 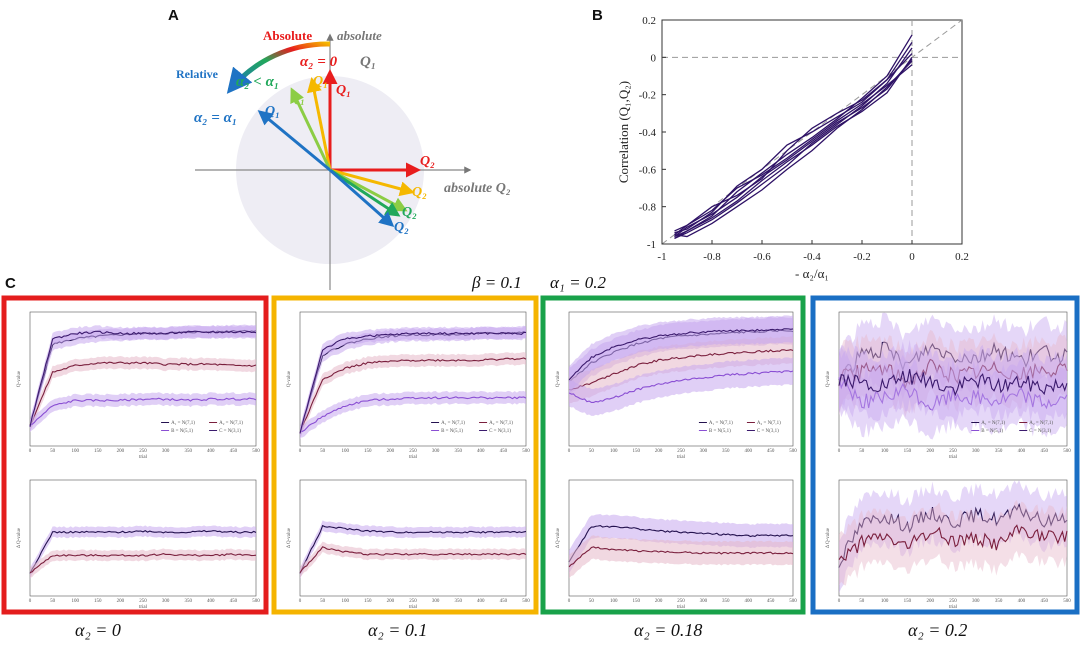 What do you see at coordinates (320, 81) in the screenshot?
I see `q1-orange-label: Q₁` at bounding box center [320, 81].